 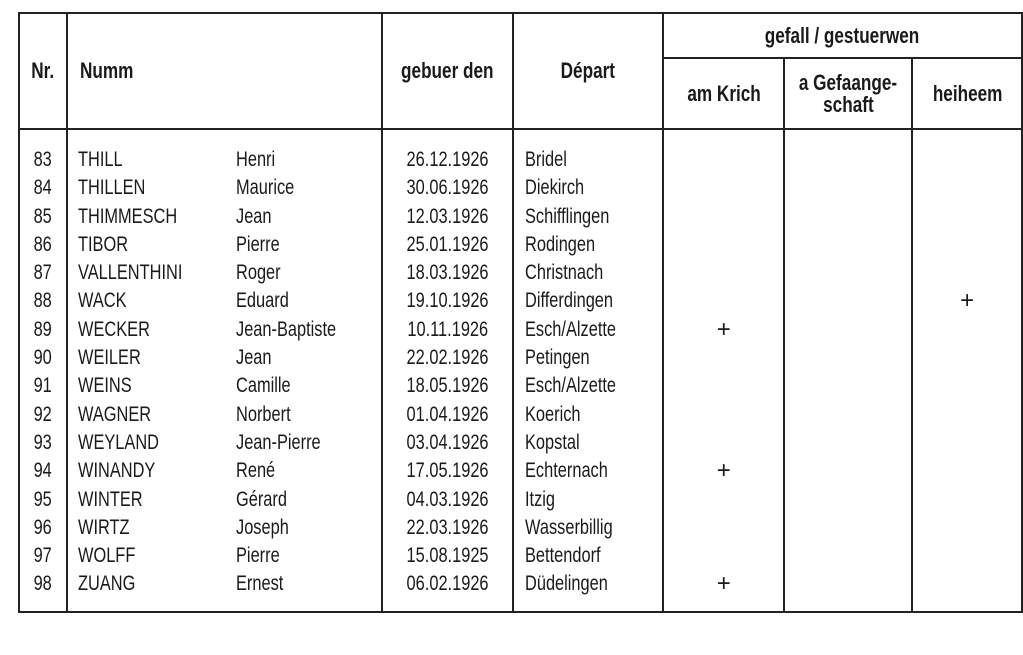 What do you see at coordinates (588, 528) in the screenshot?
I see `departure-place: Wasserbillig` at bounding box center [588, 528].